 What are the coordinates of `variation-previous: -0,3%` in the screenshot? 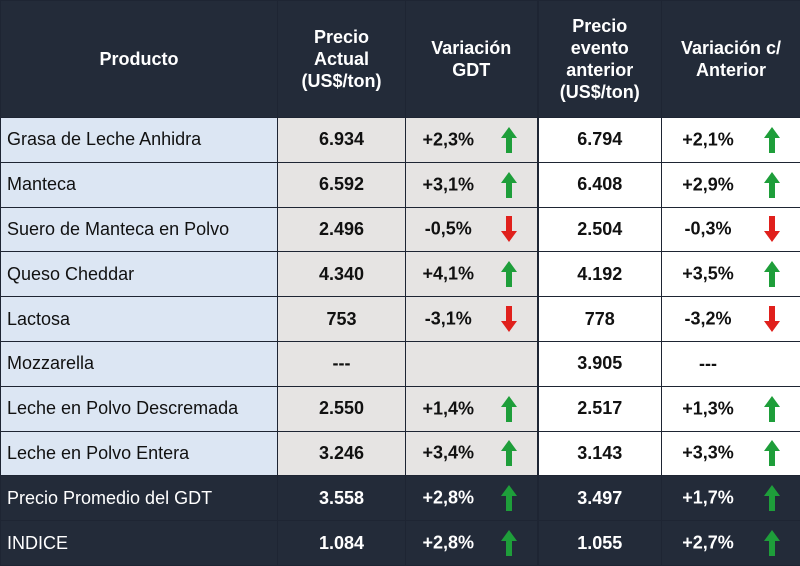 It's located at (730, 229).